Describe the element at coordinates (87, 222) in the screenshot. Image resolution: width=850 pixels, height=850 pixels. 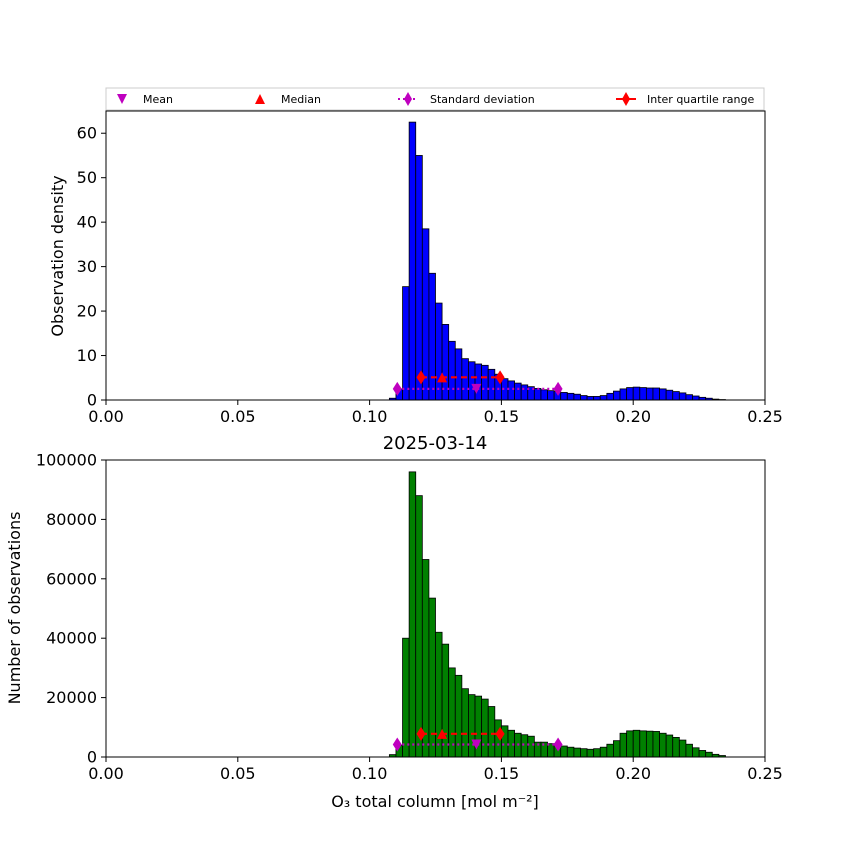
I see `y-tick-label: 40` at that location.